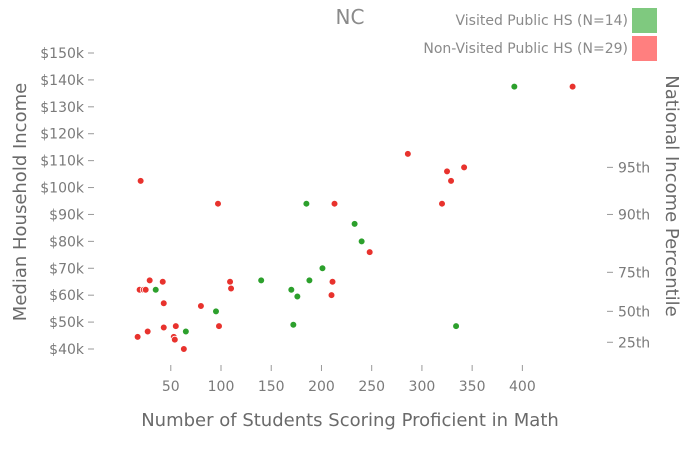  I want to click on x-axis-ticks: 50 100 150 200 250 300 350 400, so click(349, 380).